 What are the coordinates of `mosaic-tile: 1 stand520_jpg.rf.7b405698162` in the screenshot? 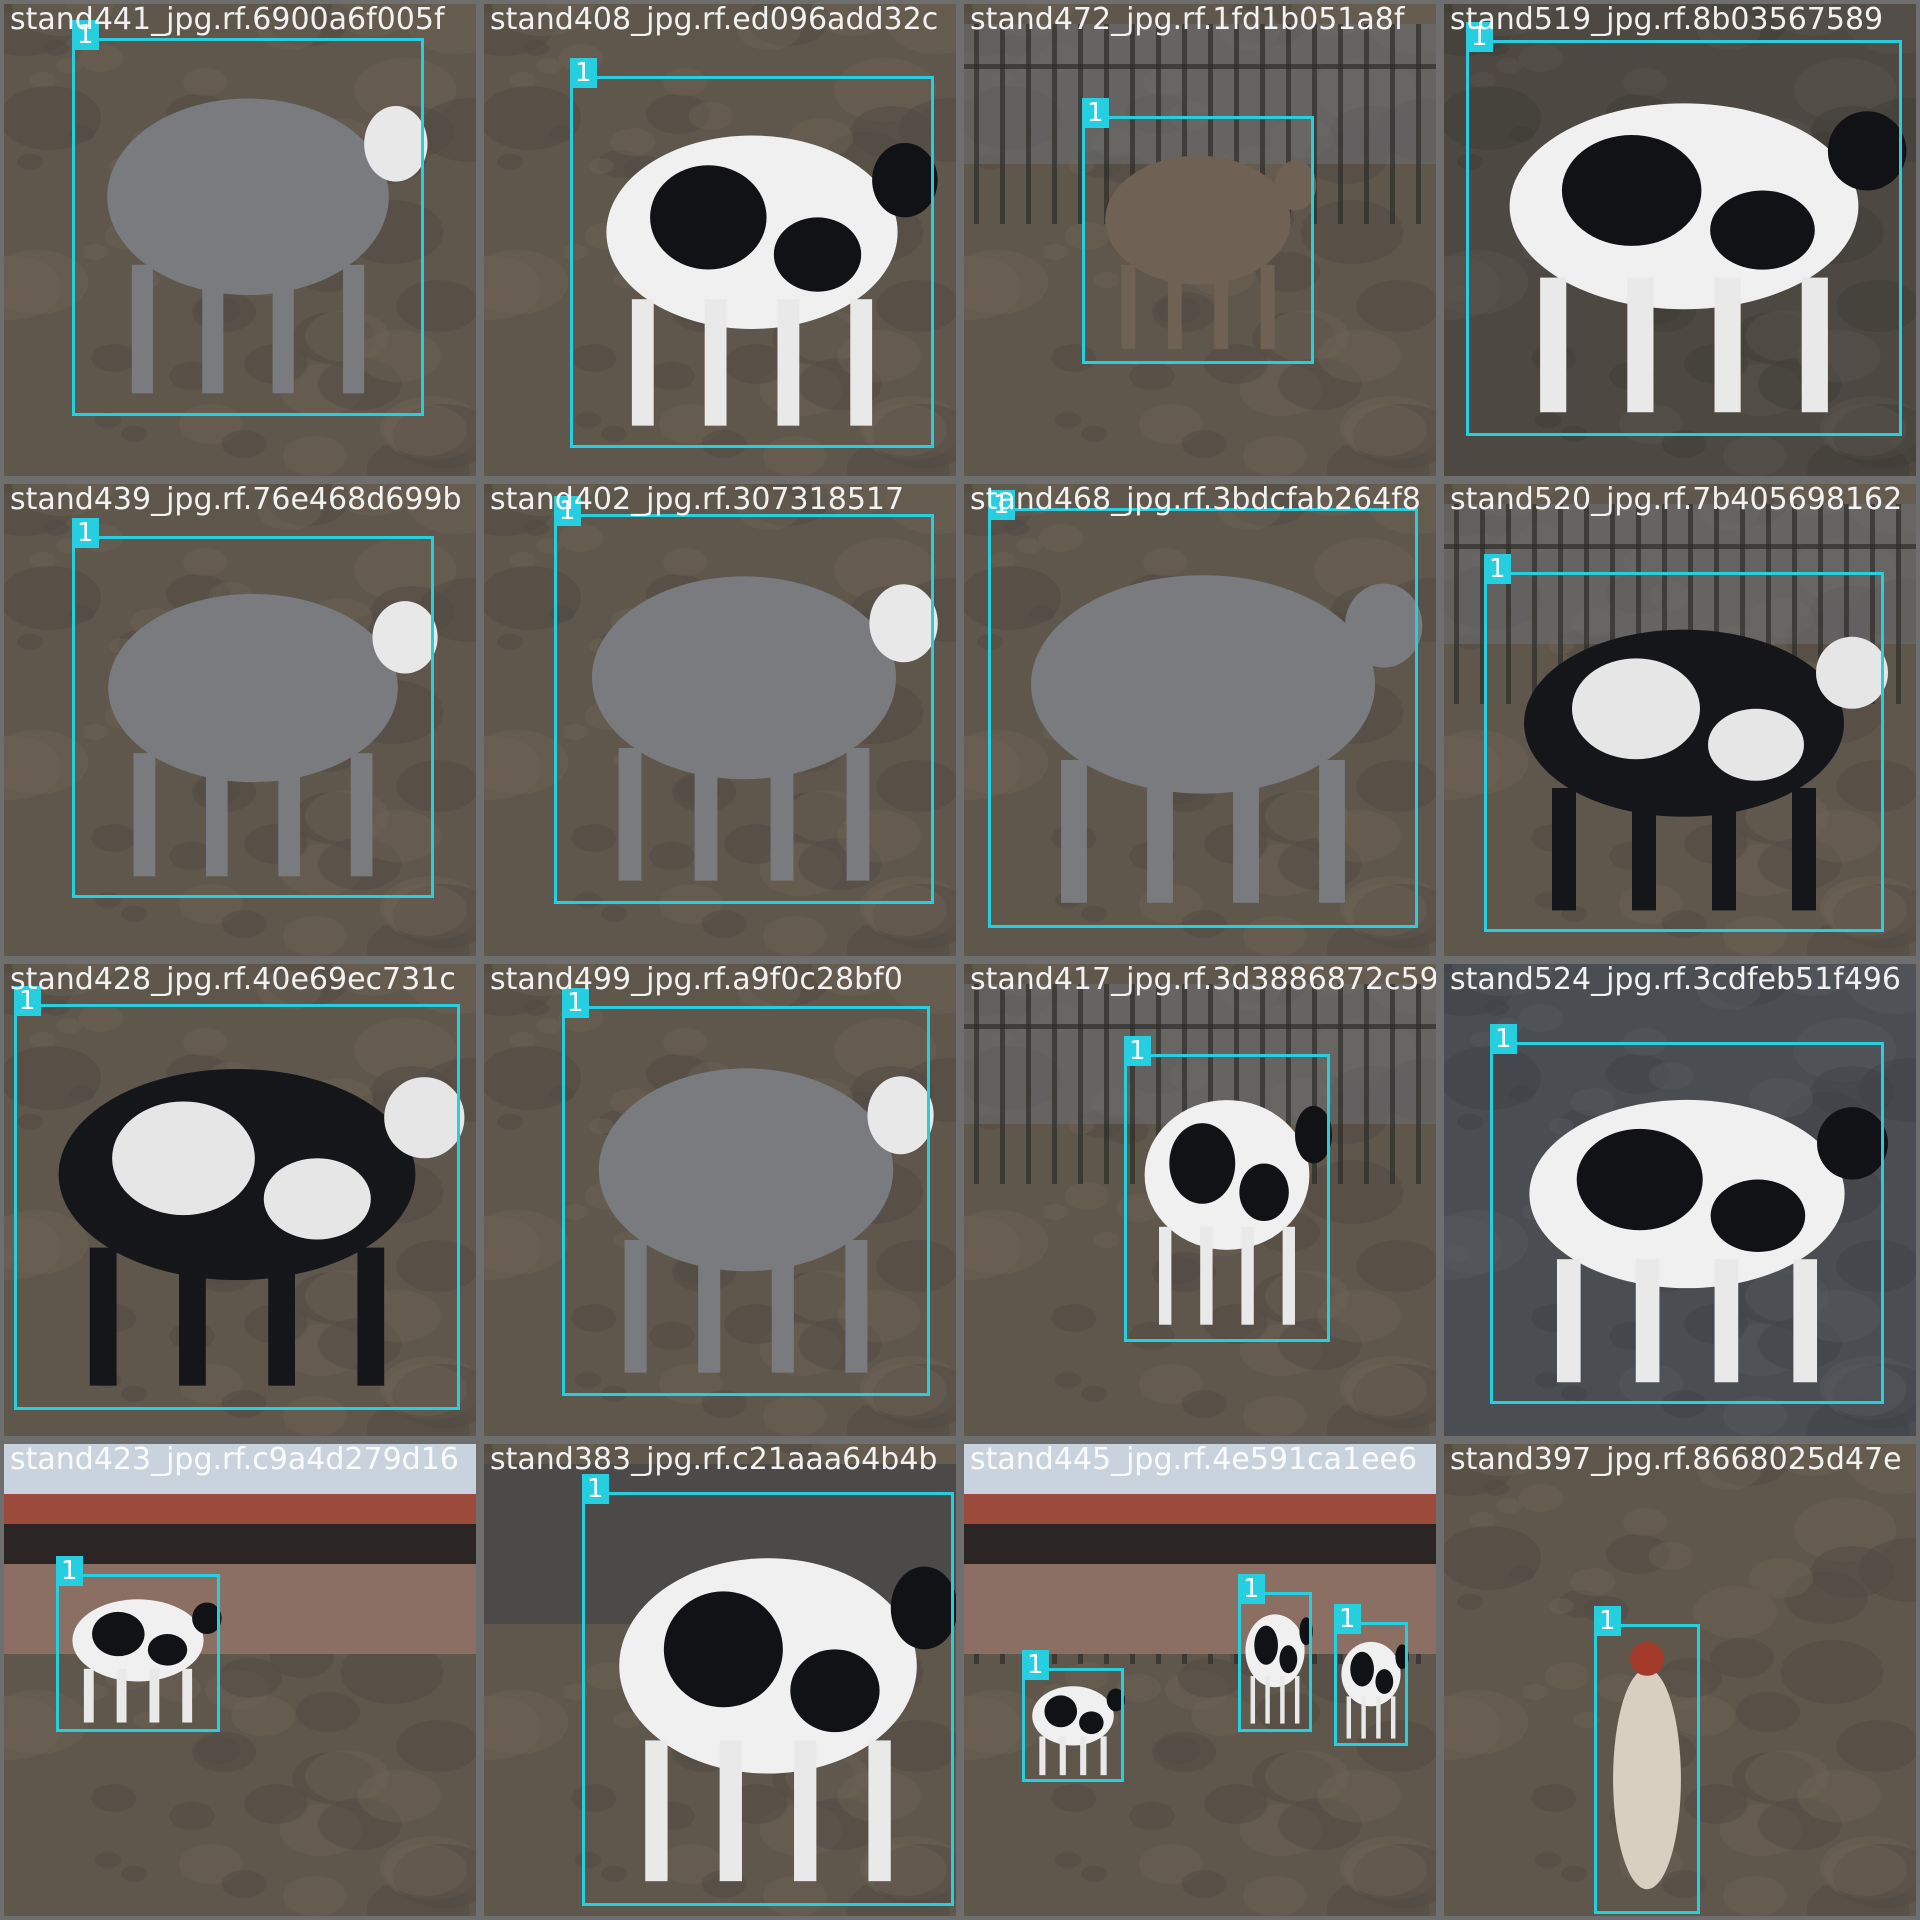 It's located at (1680, 720).